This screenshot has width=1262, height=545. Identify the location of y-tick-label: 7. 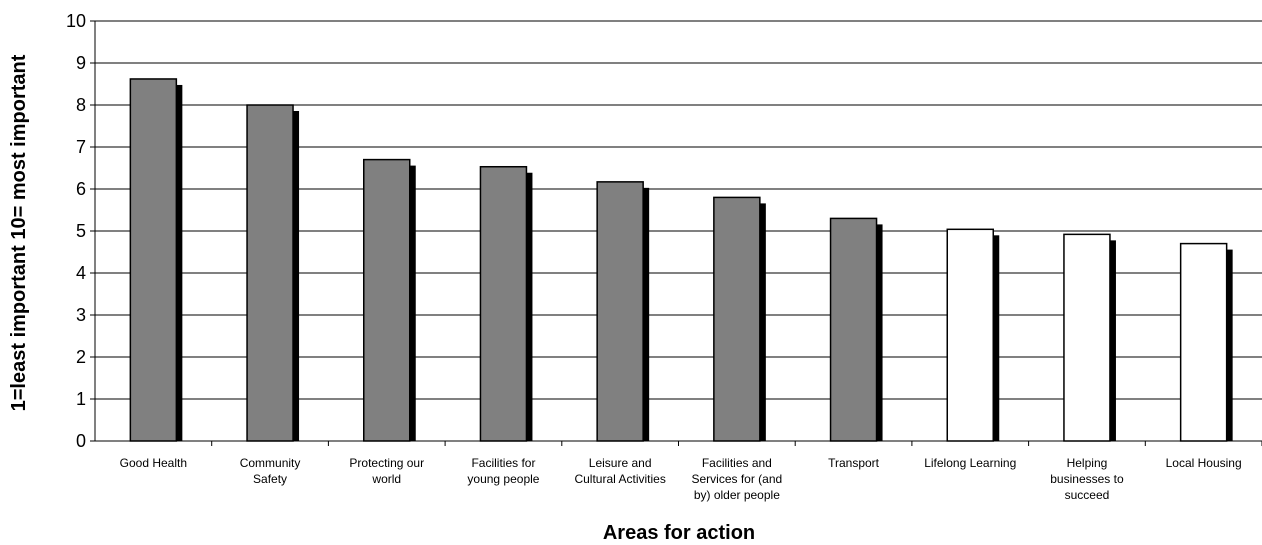
(81, 147).